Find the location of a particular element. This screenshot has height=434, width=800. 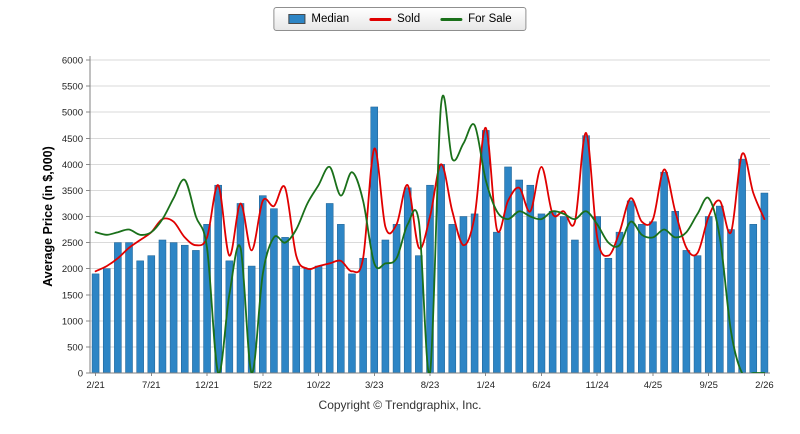

median-bar-swatch-icon is located at coordinates (297, 19).